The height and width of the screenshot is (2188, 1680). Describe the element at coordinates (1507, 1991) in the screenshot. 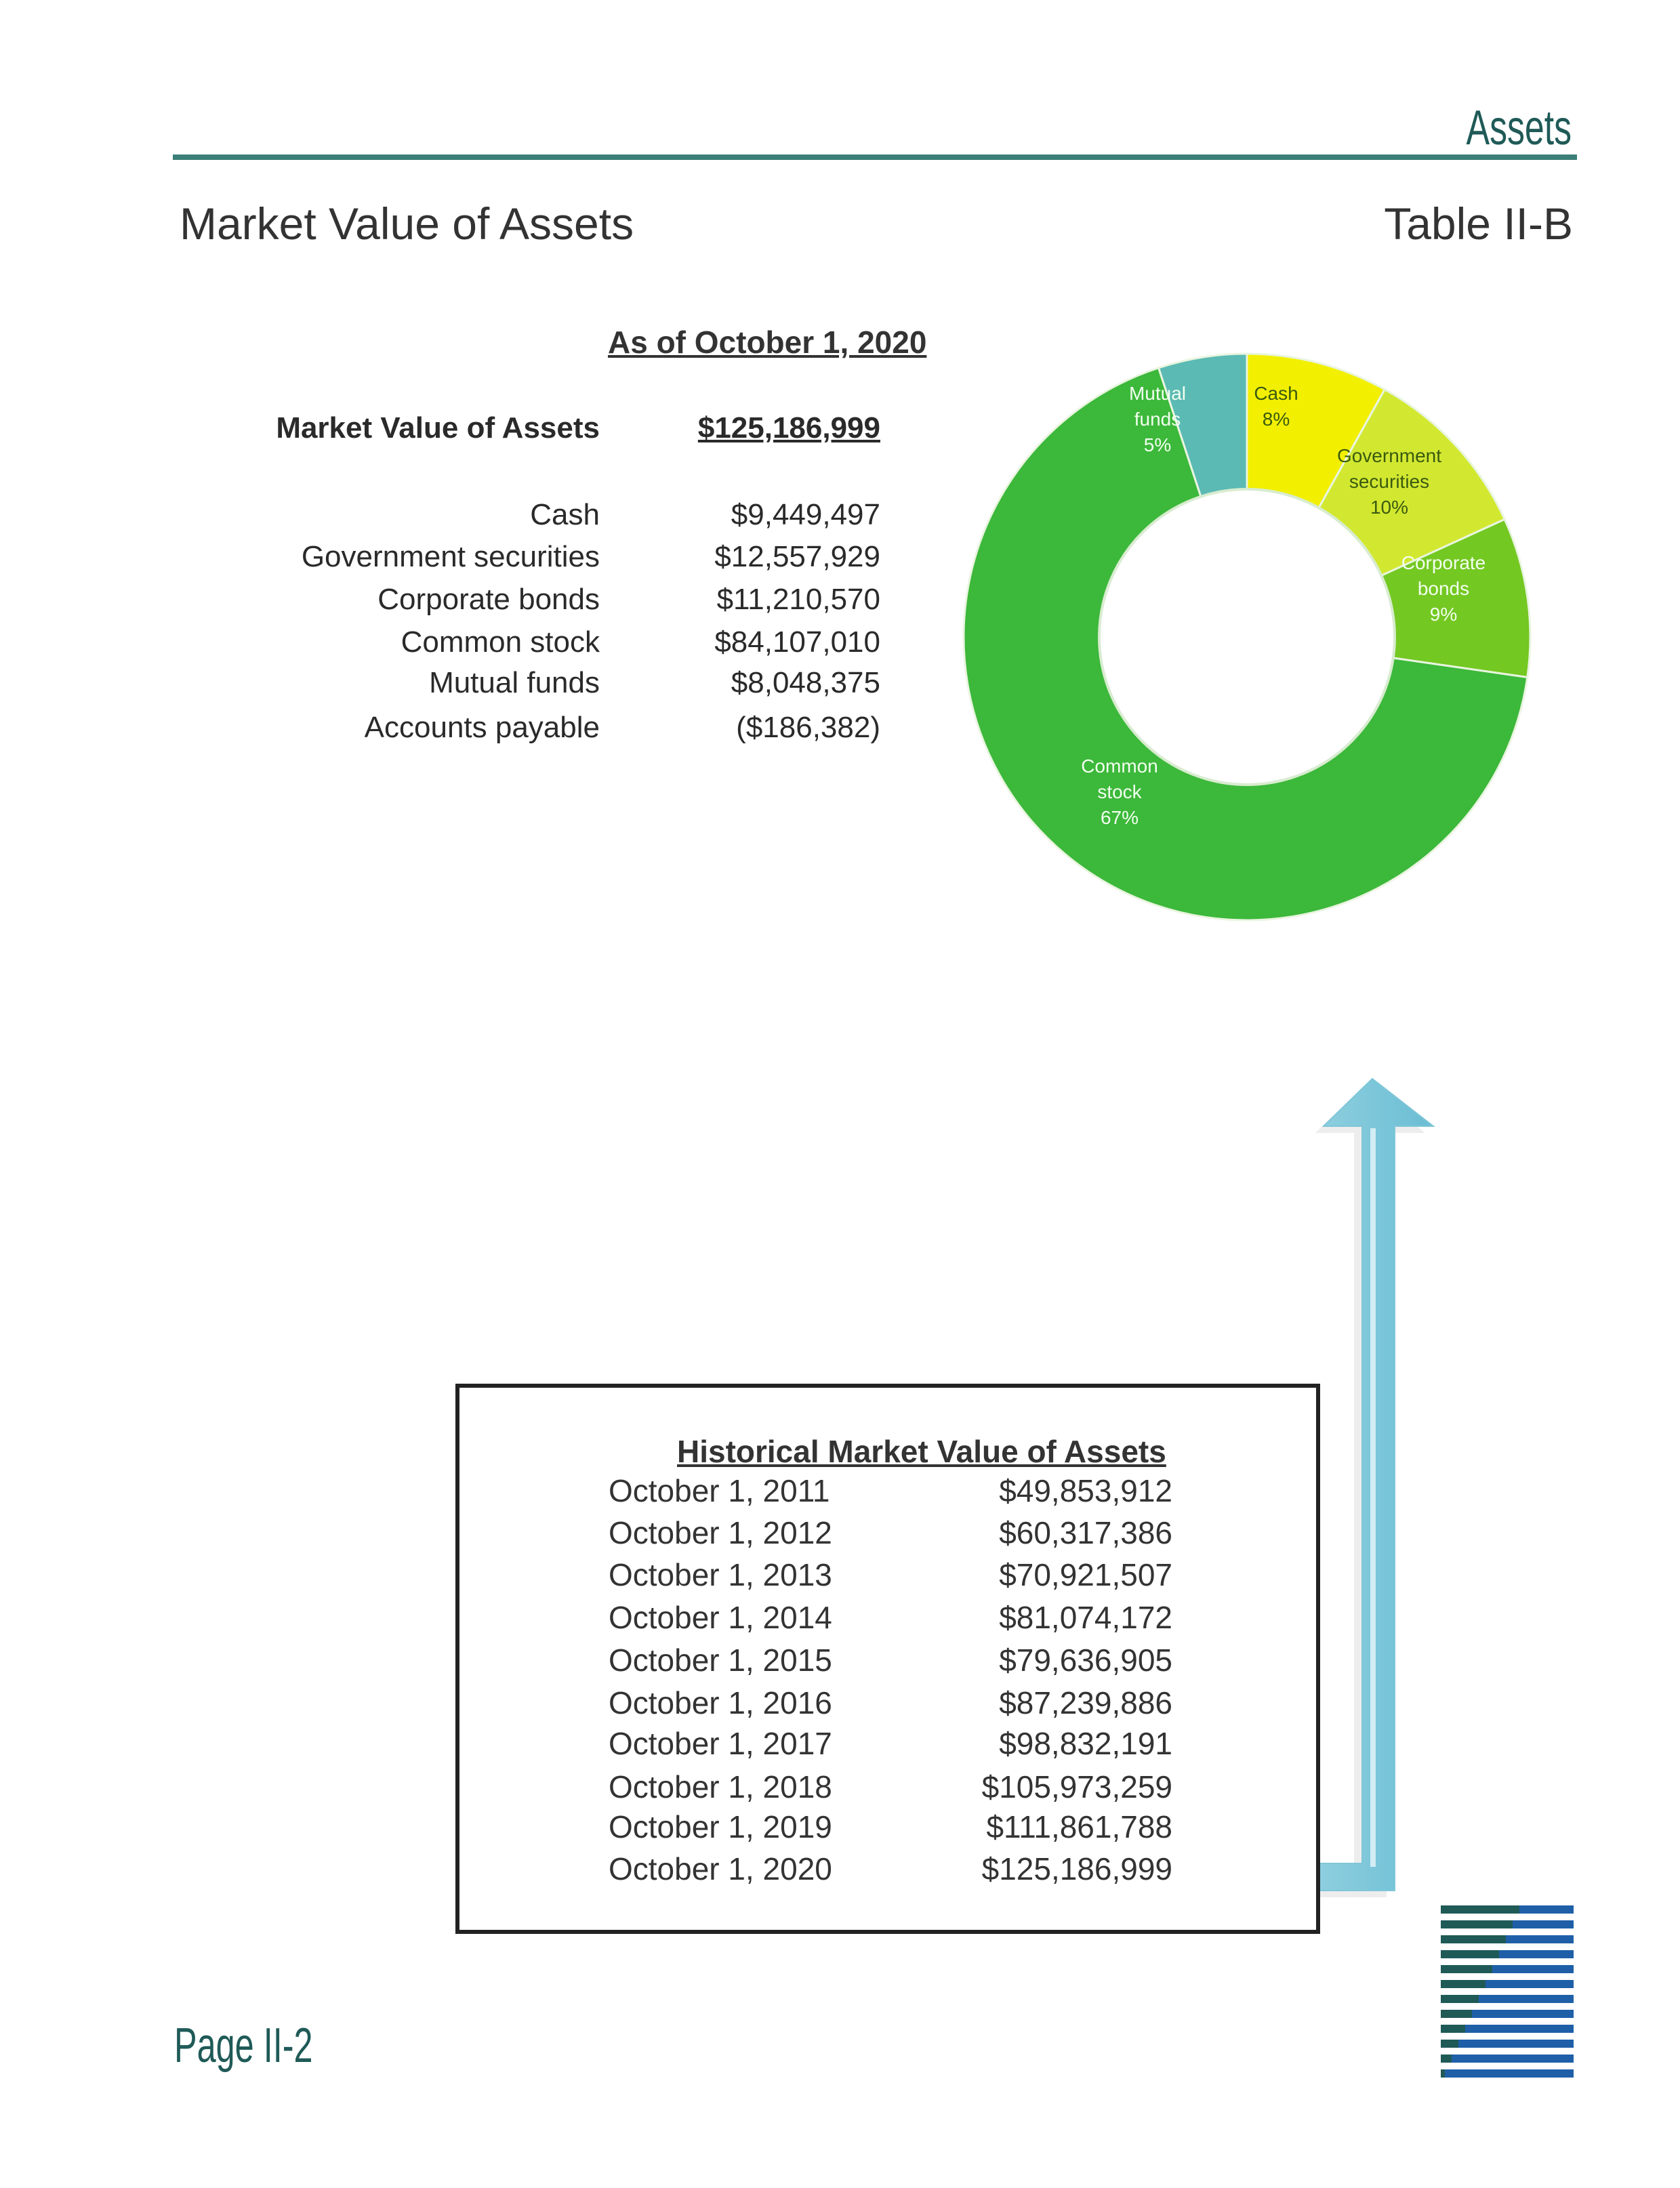

I see `company-logo-icon` at that location.